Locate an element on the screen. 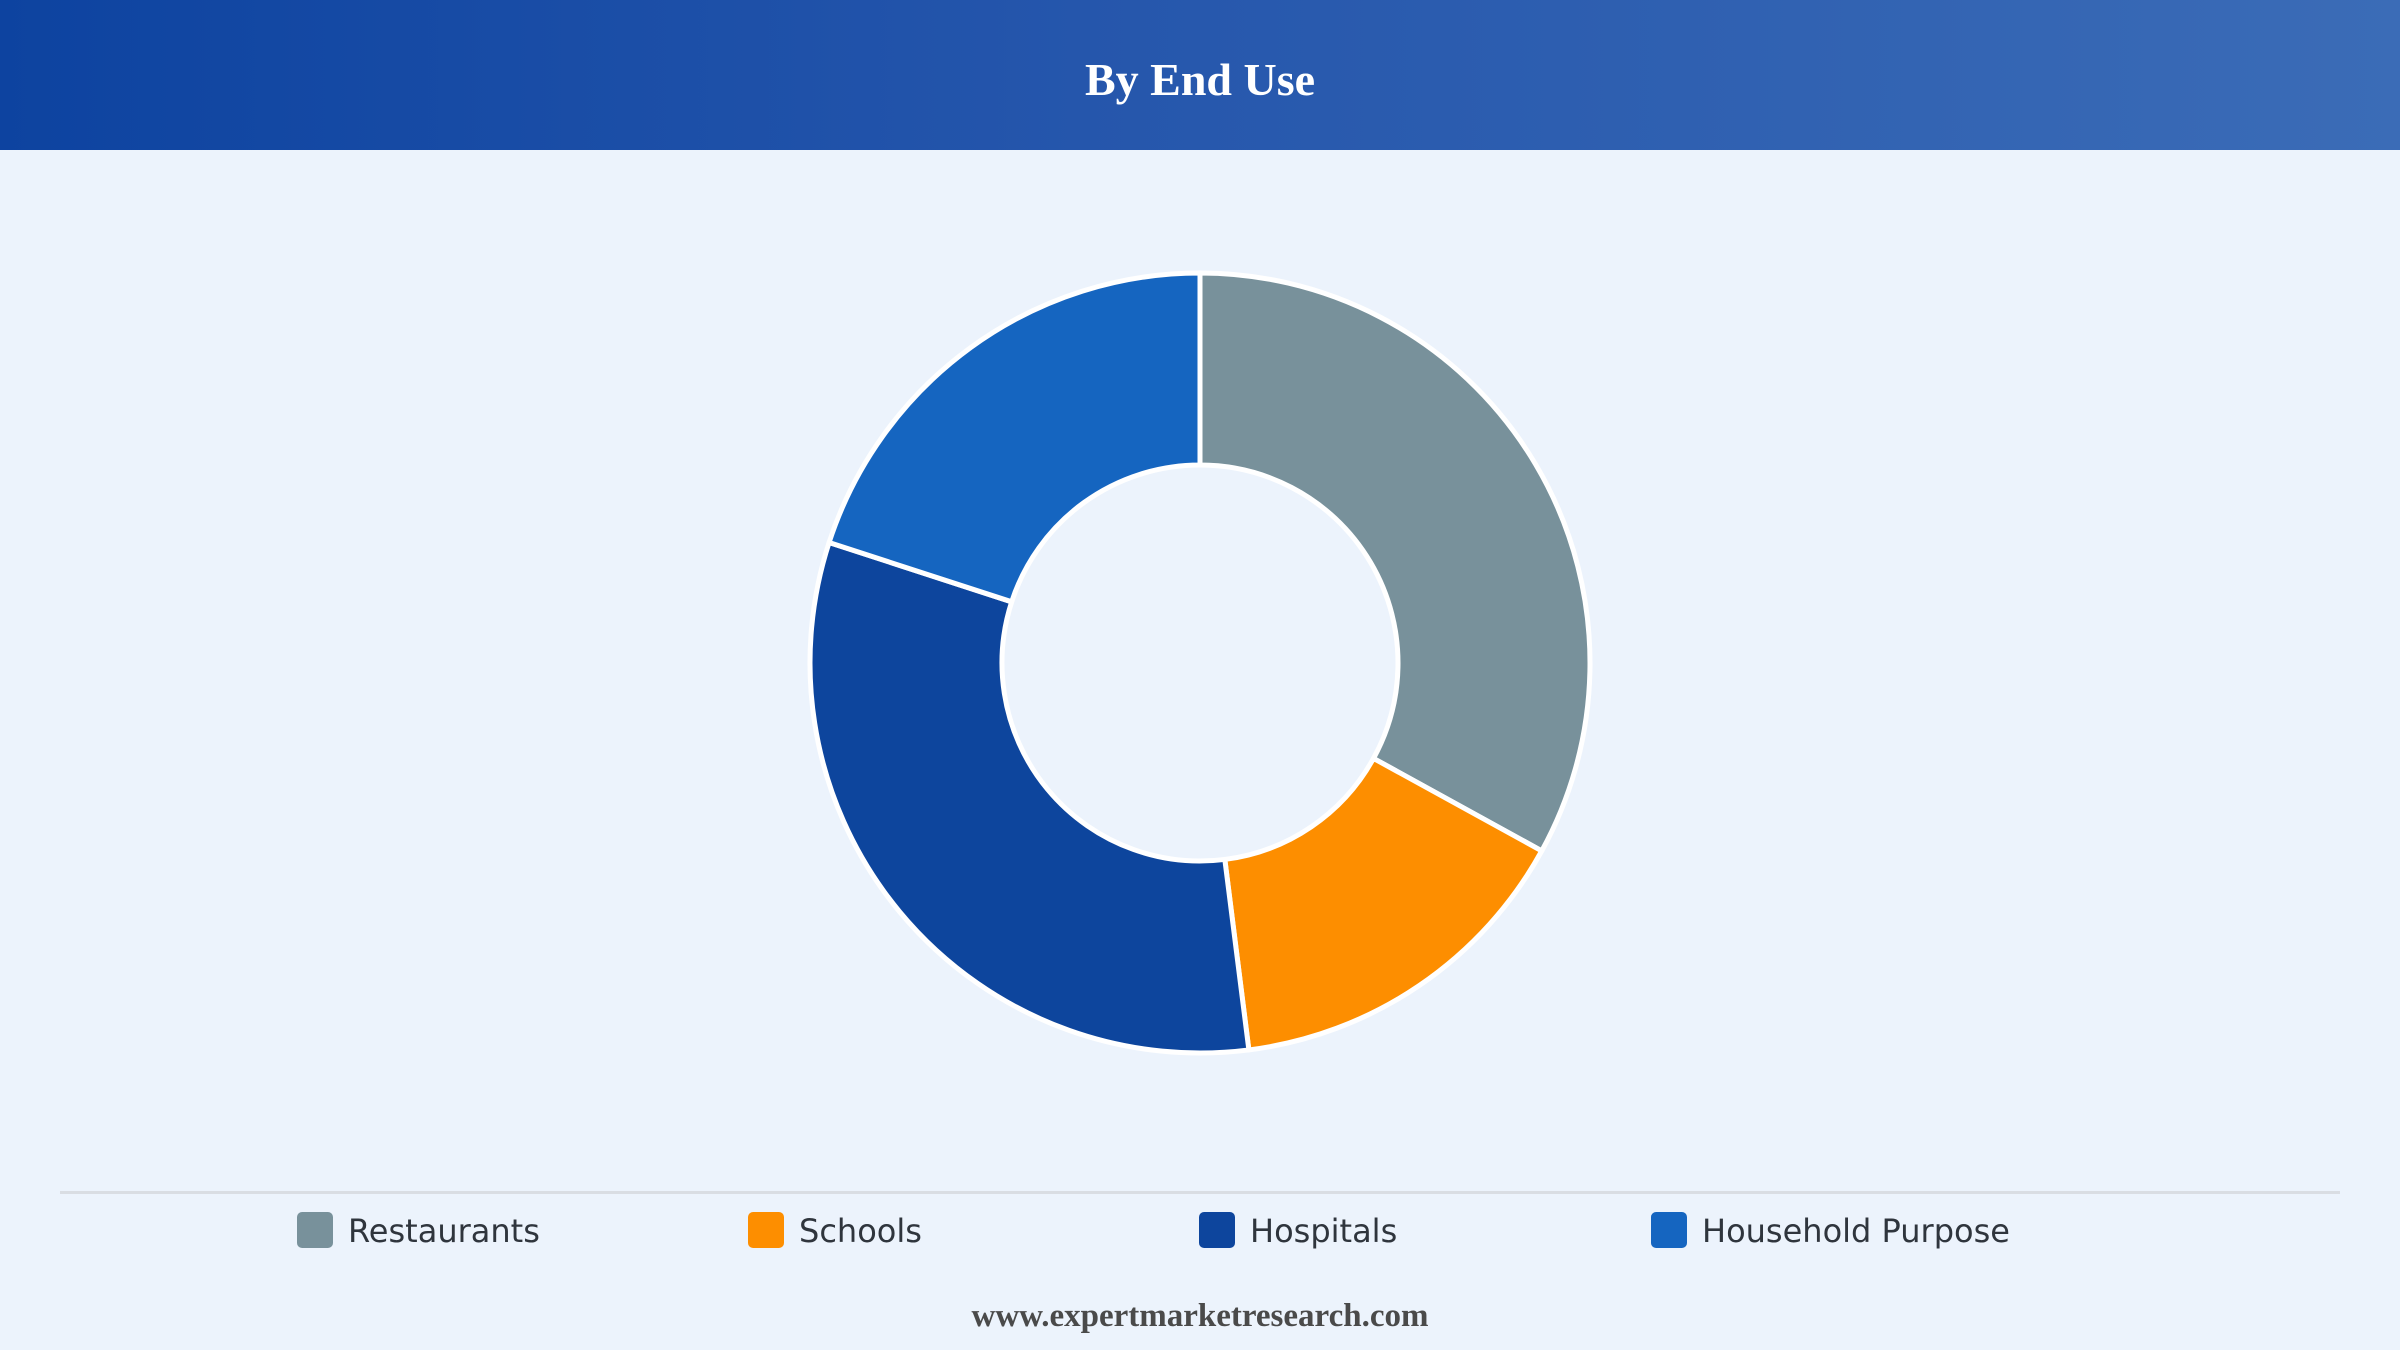  legend-label-household-purpose: Household Purpose is located at coordinates (1856, 1231).